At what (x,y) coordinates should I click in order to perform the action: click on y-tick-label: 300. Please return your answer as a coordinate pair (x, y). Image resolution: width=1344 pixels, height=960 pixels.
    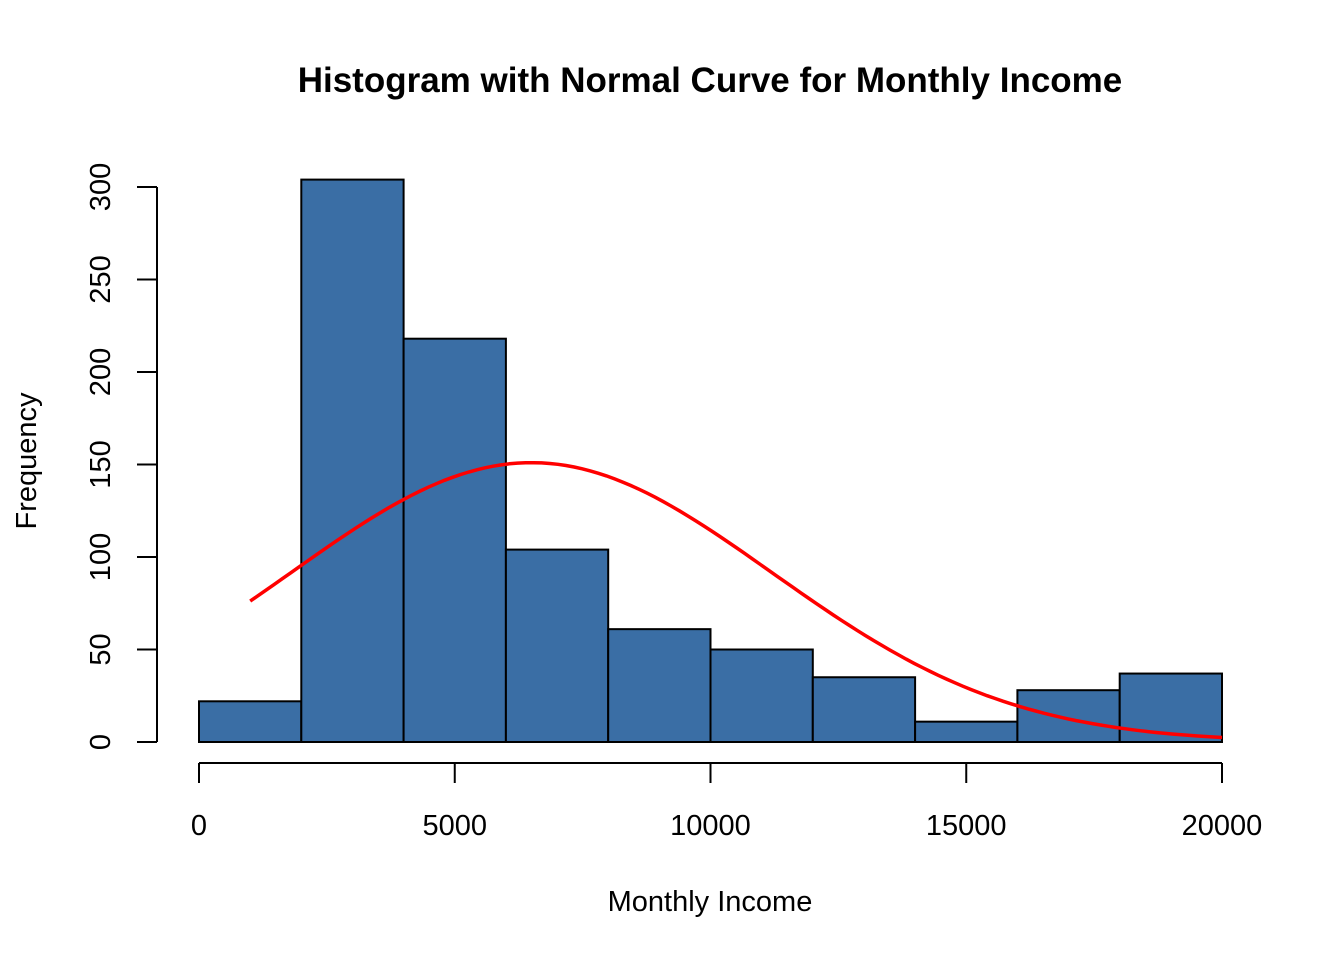
    Looking at the image, I should click on (101, 187).